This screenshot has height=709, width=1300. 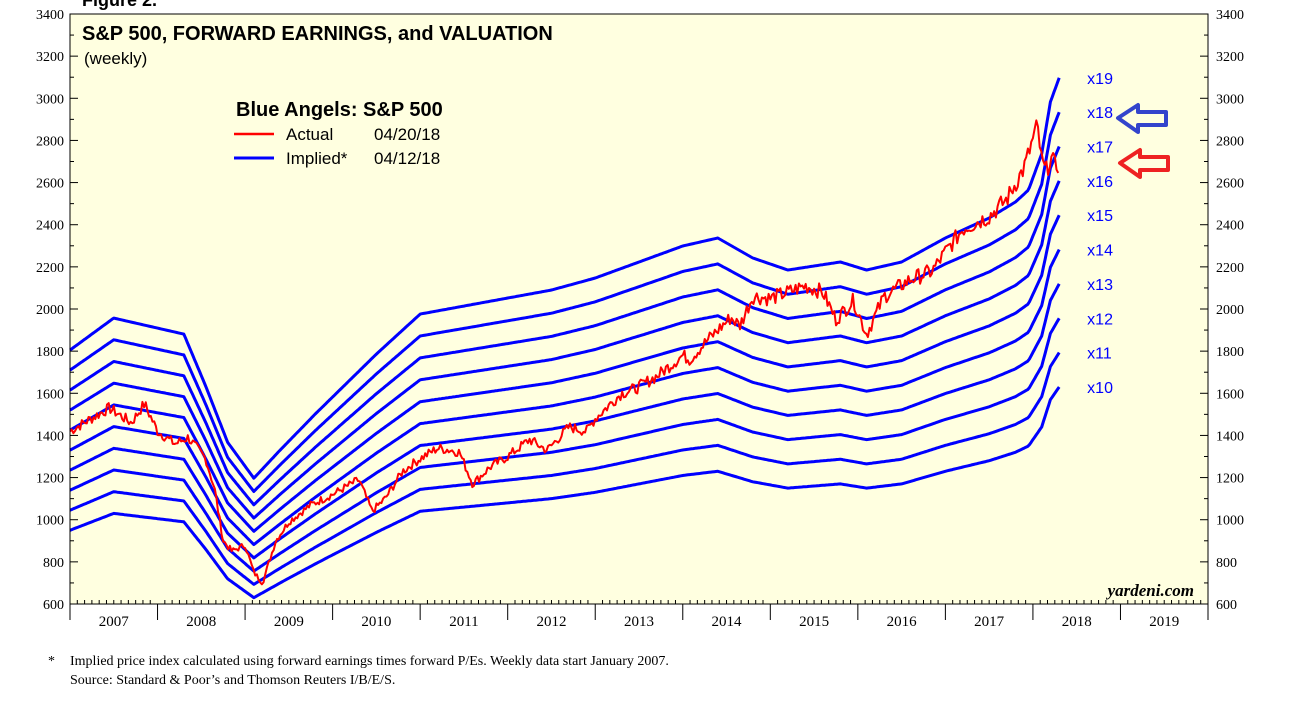 What do you see at coordinates (1142, 118) in the screenshot?
I see `blue-arrow` at bounding box center [1142, 118].